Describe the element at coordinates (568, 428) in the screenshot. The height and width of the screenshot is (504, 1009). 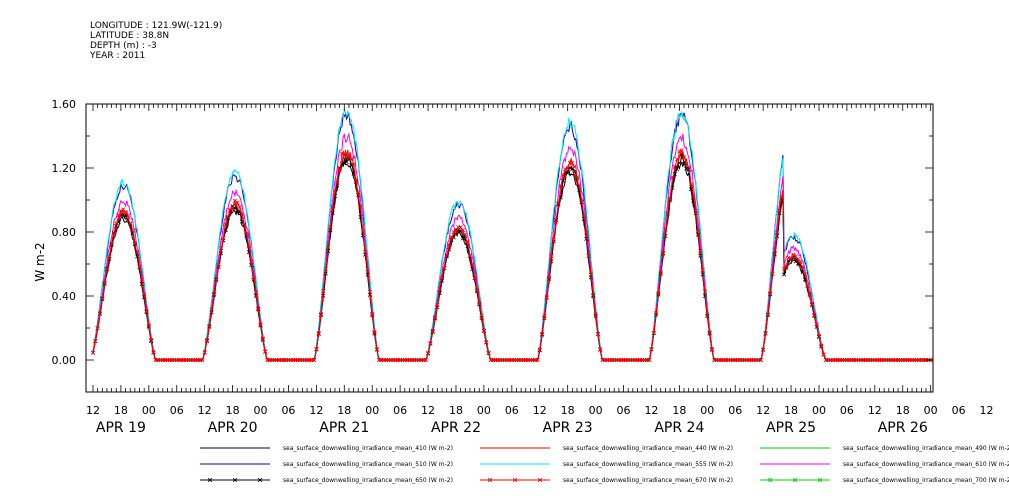
I see `day-label: APR 23` at that location.